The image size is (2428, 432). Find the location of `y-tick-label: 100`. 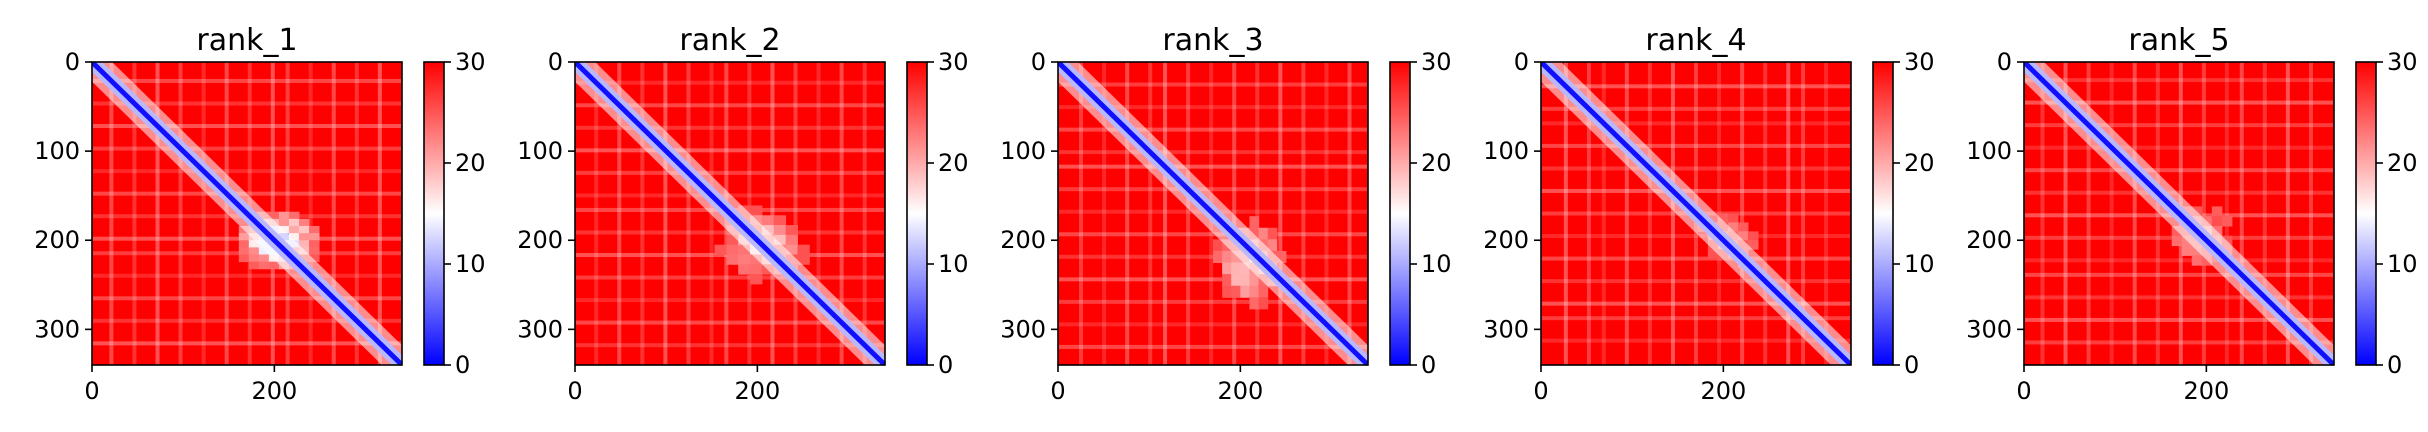

y-tick-label: 100 is located at coordinates (1506, 151).